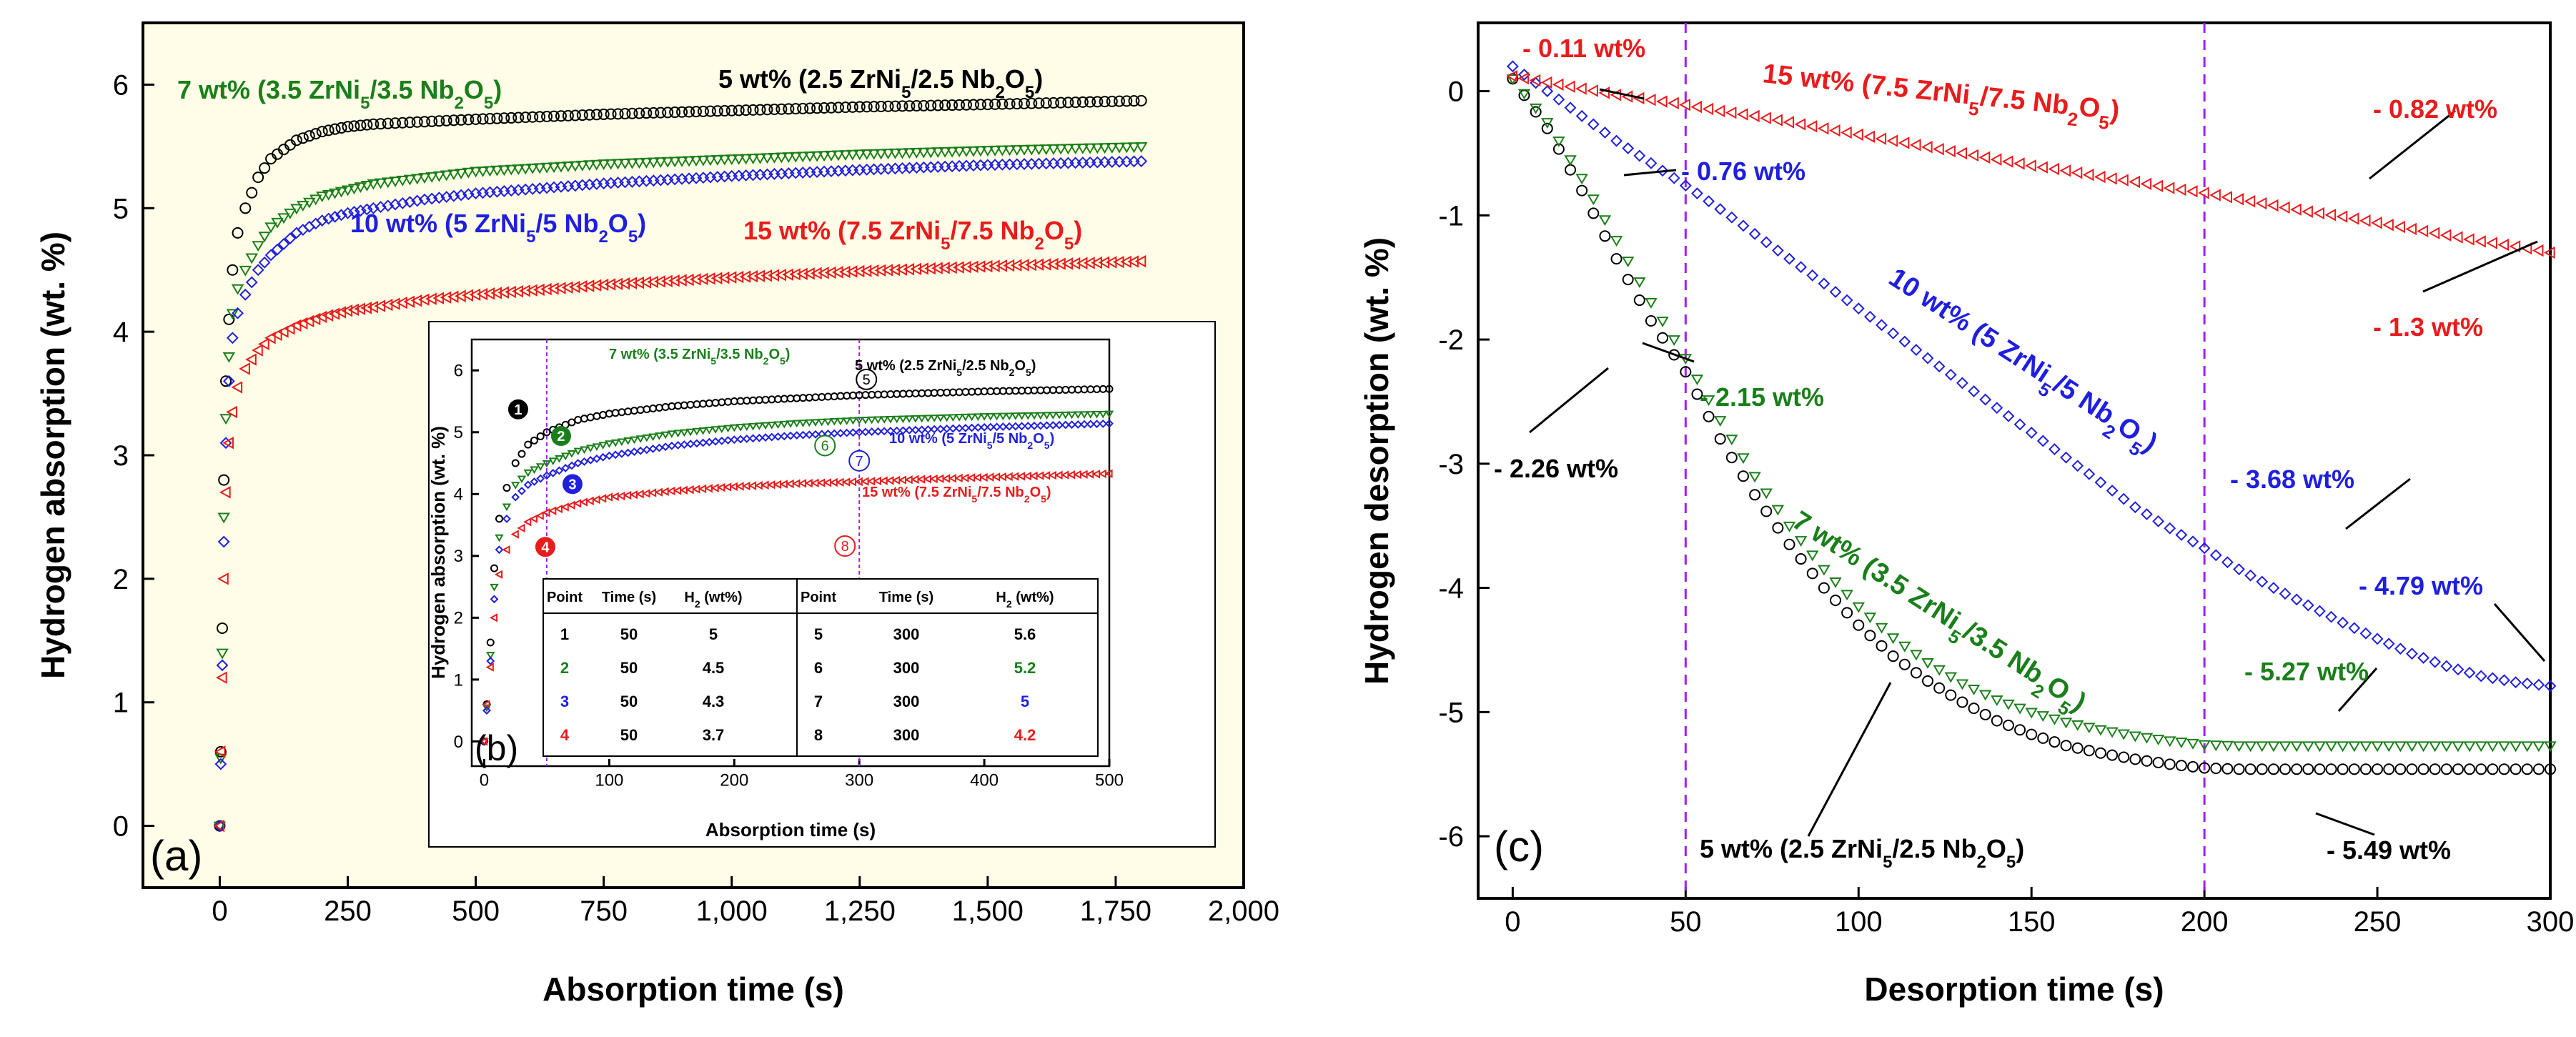  I want to click on y-tick-label: 6, so click(458, 371).